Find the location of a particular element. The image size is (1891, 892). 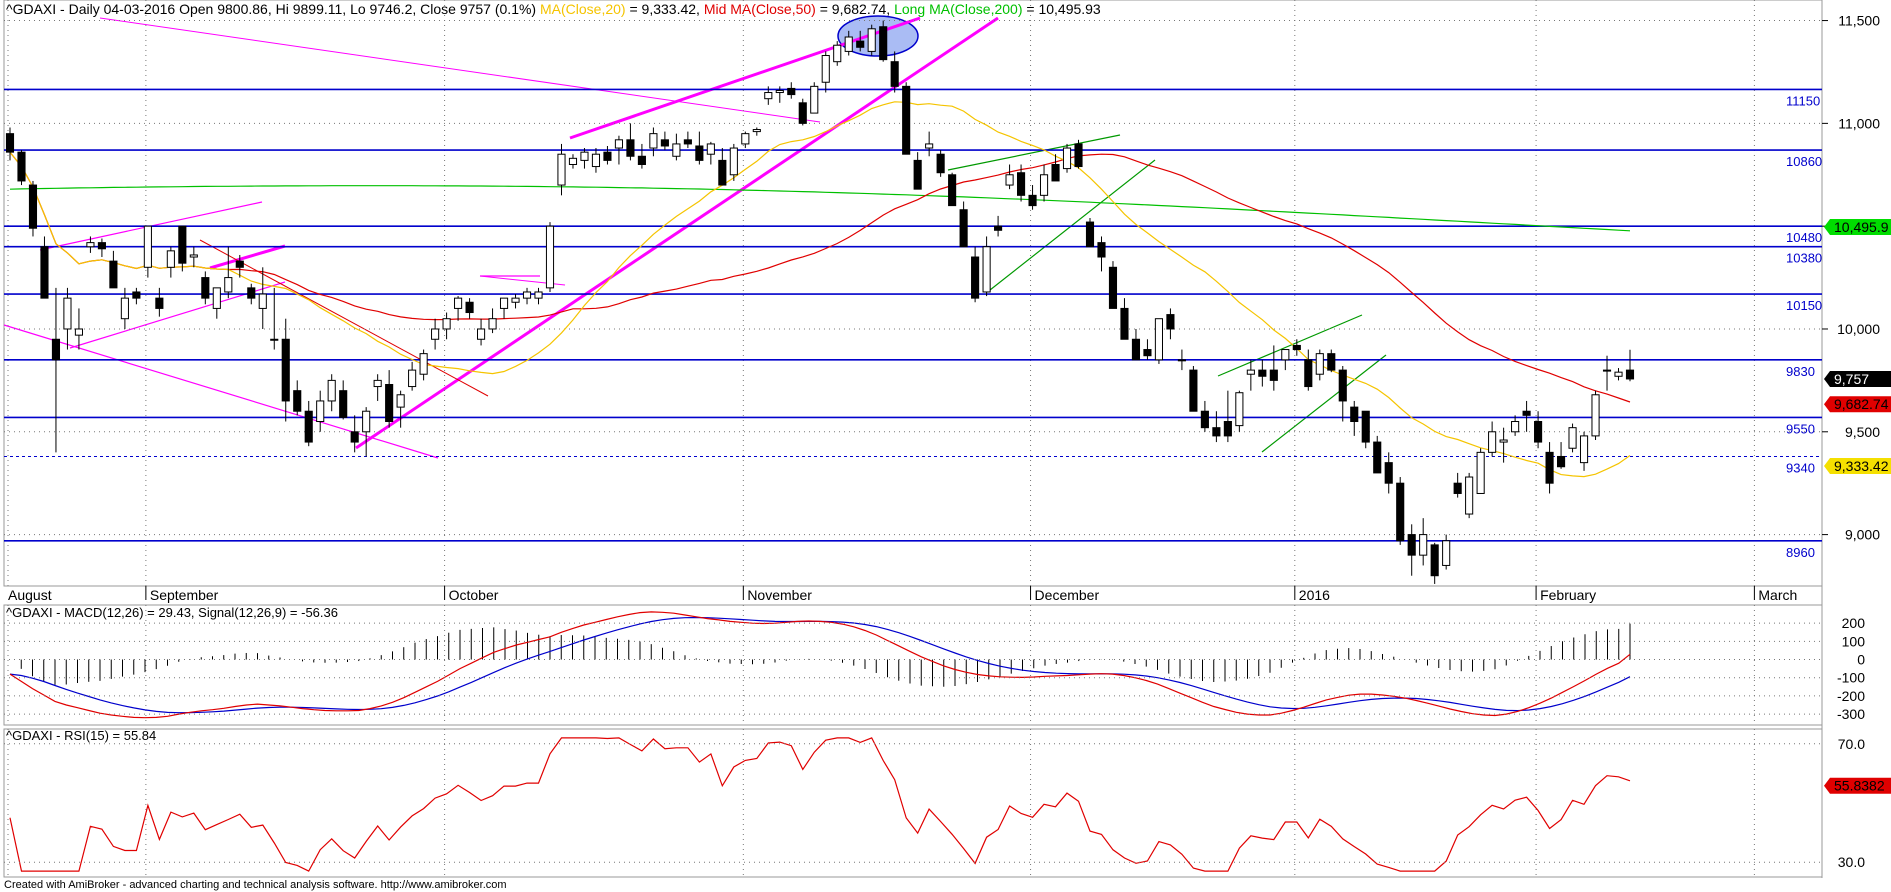

header-symbol: ^GDAXI is located at coordinates (31, 9).